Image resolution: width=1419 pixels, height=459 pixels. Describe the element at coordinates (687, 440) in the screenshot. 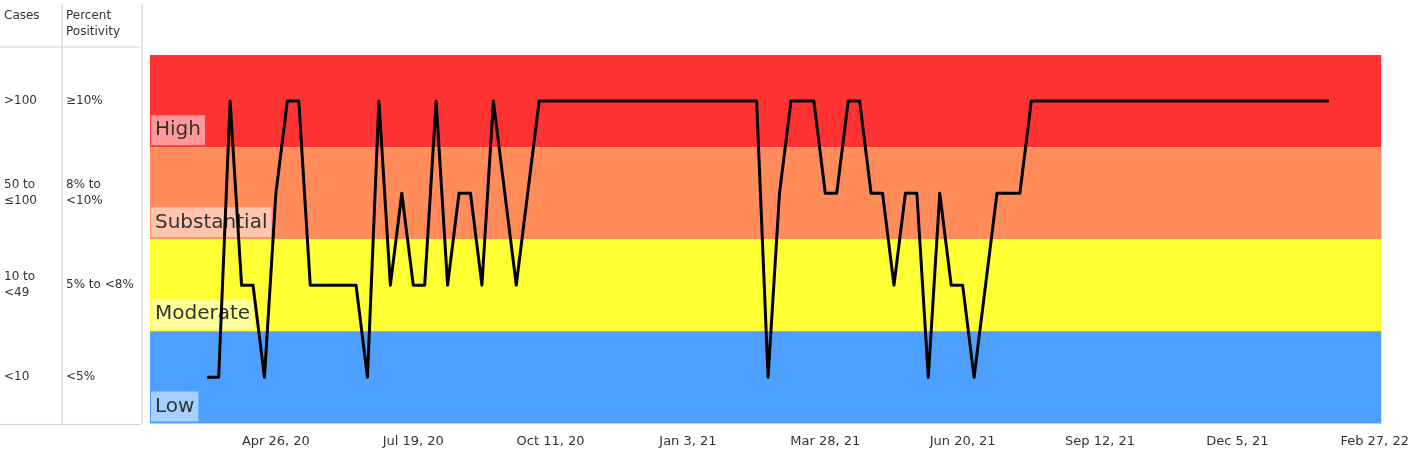

I see `x-tick-label: Jan 3, 21` at that location.